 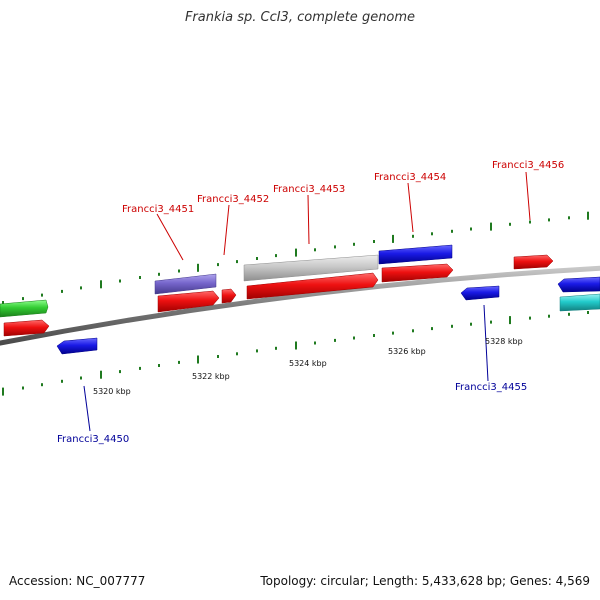 I want to click on gene-arrow-gray, so click(x=311, y=268).